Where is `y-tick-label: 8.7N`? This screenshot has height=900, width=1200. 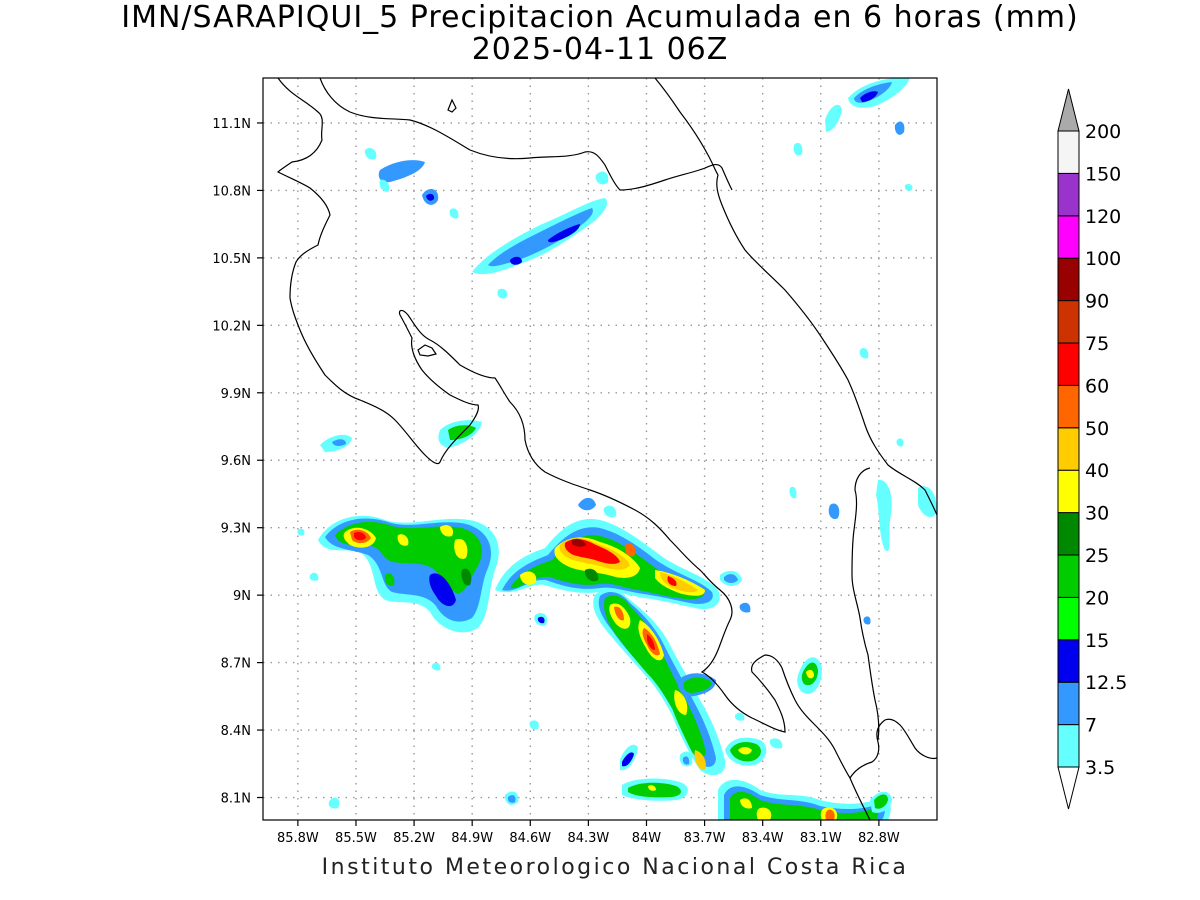 y-tick-label: 8.7N is located at coordinates (236, 664).